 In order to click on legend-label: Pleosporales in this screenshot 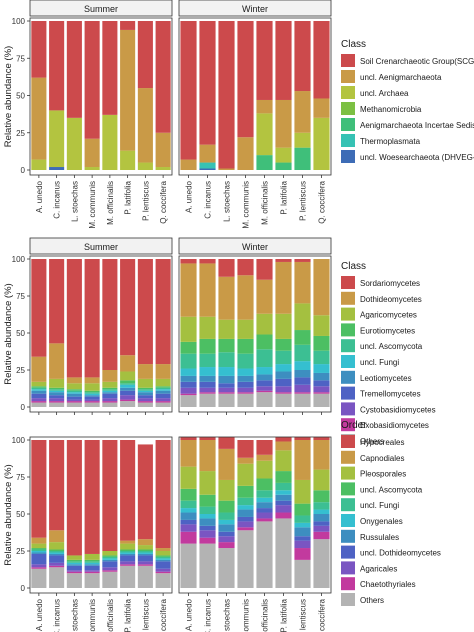, I will do `click(383, 474)`.